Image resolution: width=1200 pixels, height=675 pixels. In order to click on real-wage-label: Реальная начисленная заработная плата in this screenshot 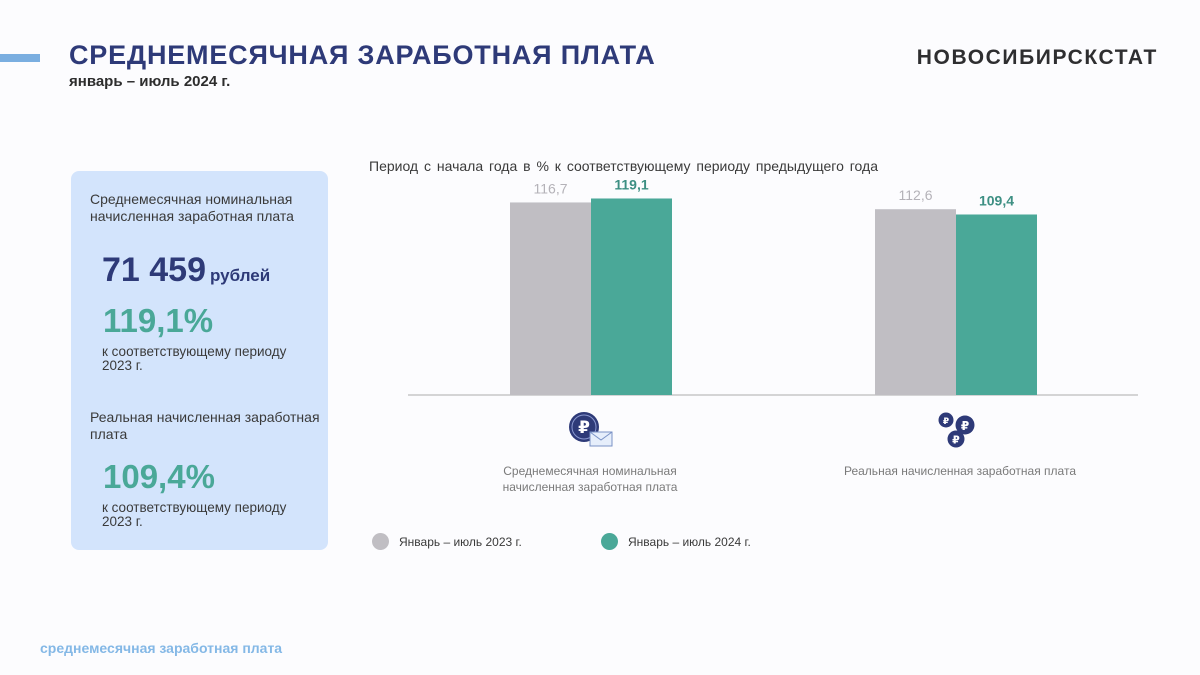, I will do `click(205, 425)`.